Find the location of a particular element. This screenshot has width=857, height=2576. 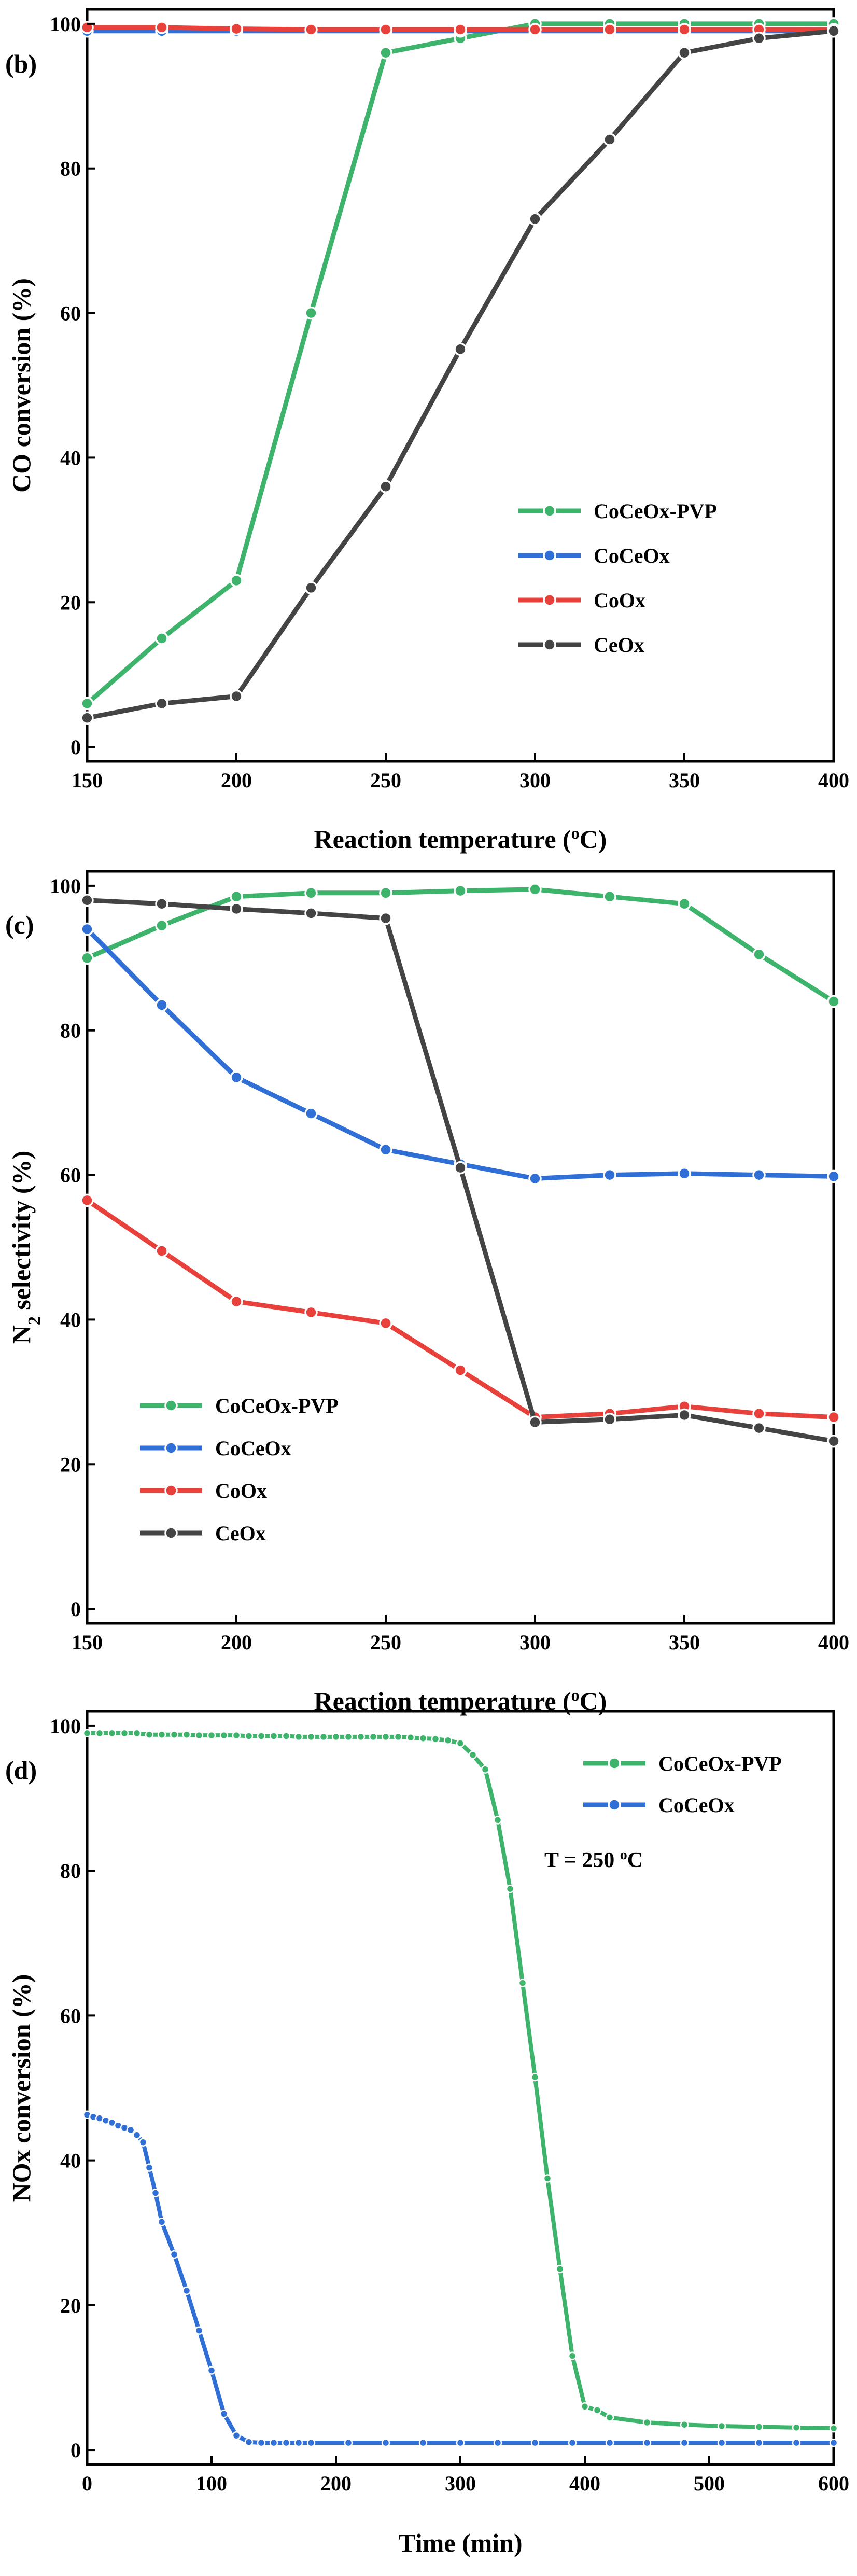

x-tick-label: 600 is located at coordinates (833, 2483).